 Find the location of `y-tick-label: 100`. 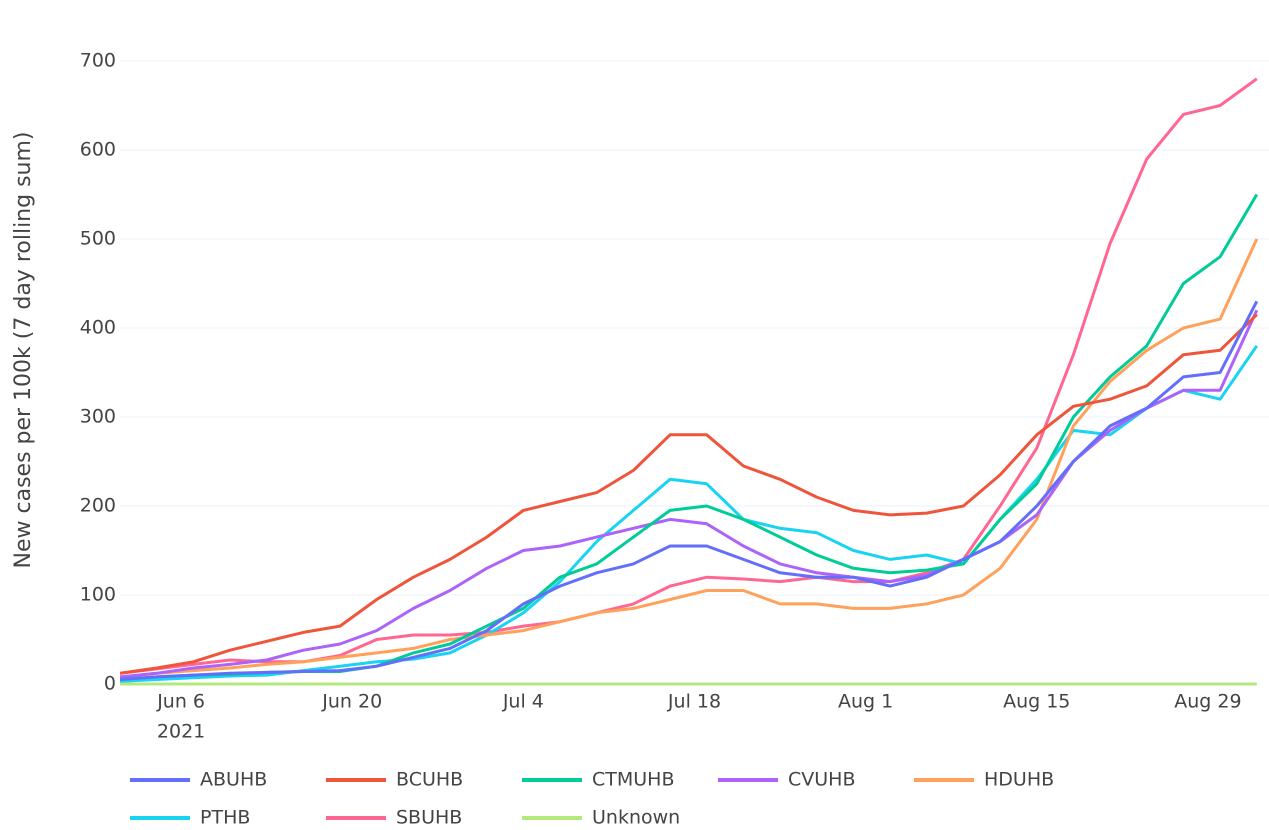

y-tick-label: 100 is located at coordinates (98, 595).